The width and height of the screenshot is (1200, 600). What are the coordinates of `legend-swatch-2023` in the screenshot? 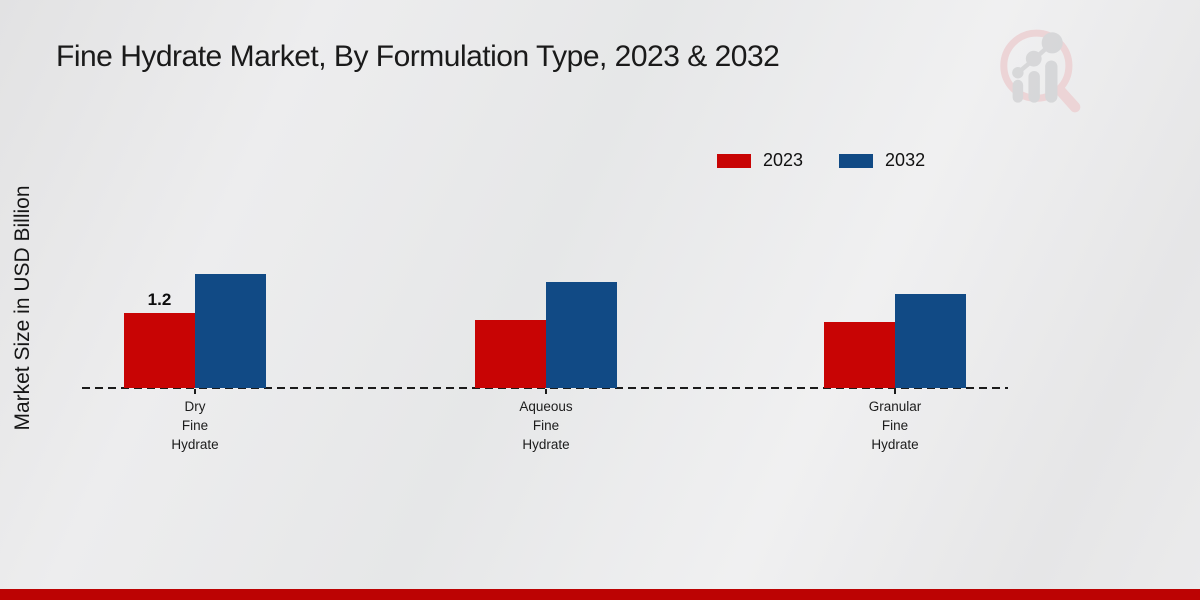 It's located at (734, 160).